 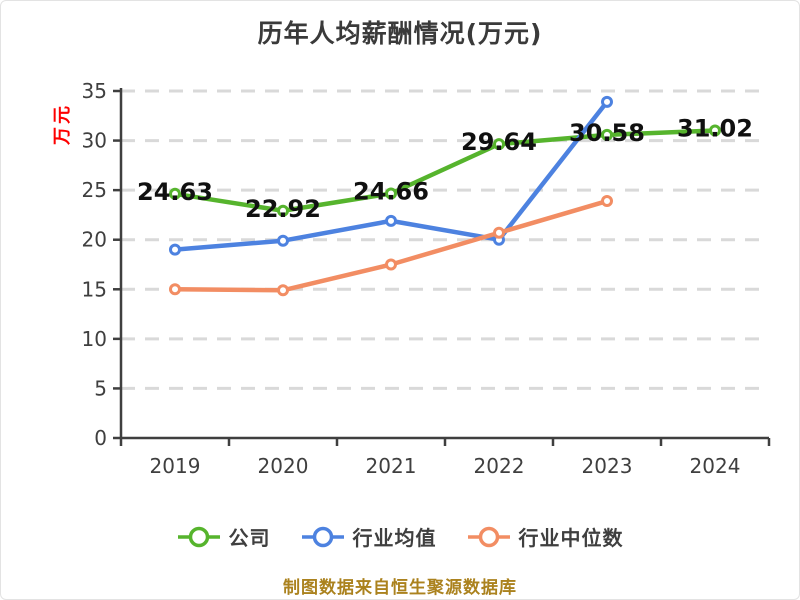 What do you see at coordinates (607, 466) in the screenshot?
I see `svg-text: 2023` at bounding box center [607, 466].